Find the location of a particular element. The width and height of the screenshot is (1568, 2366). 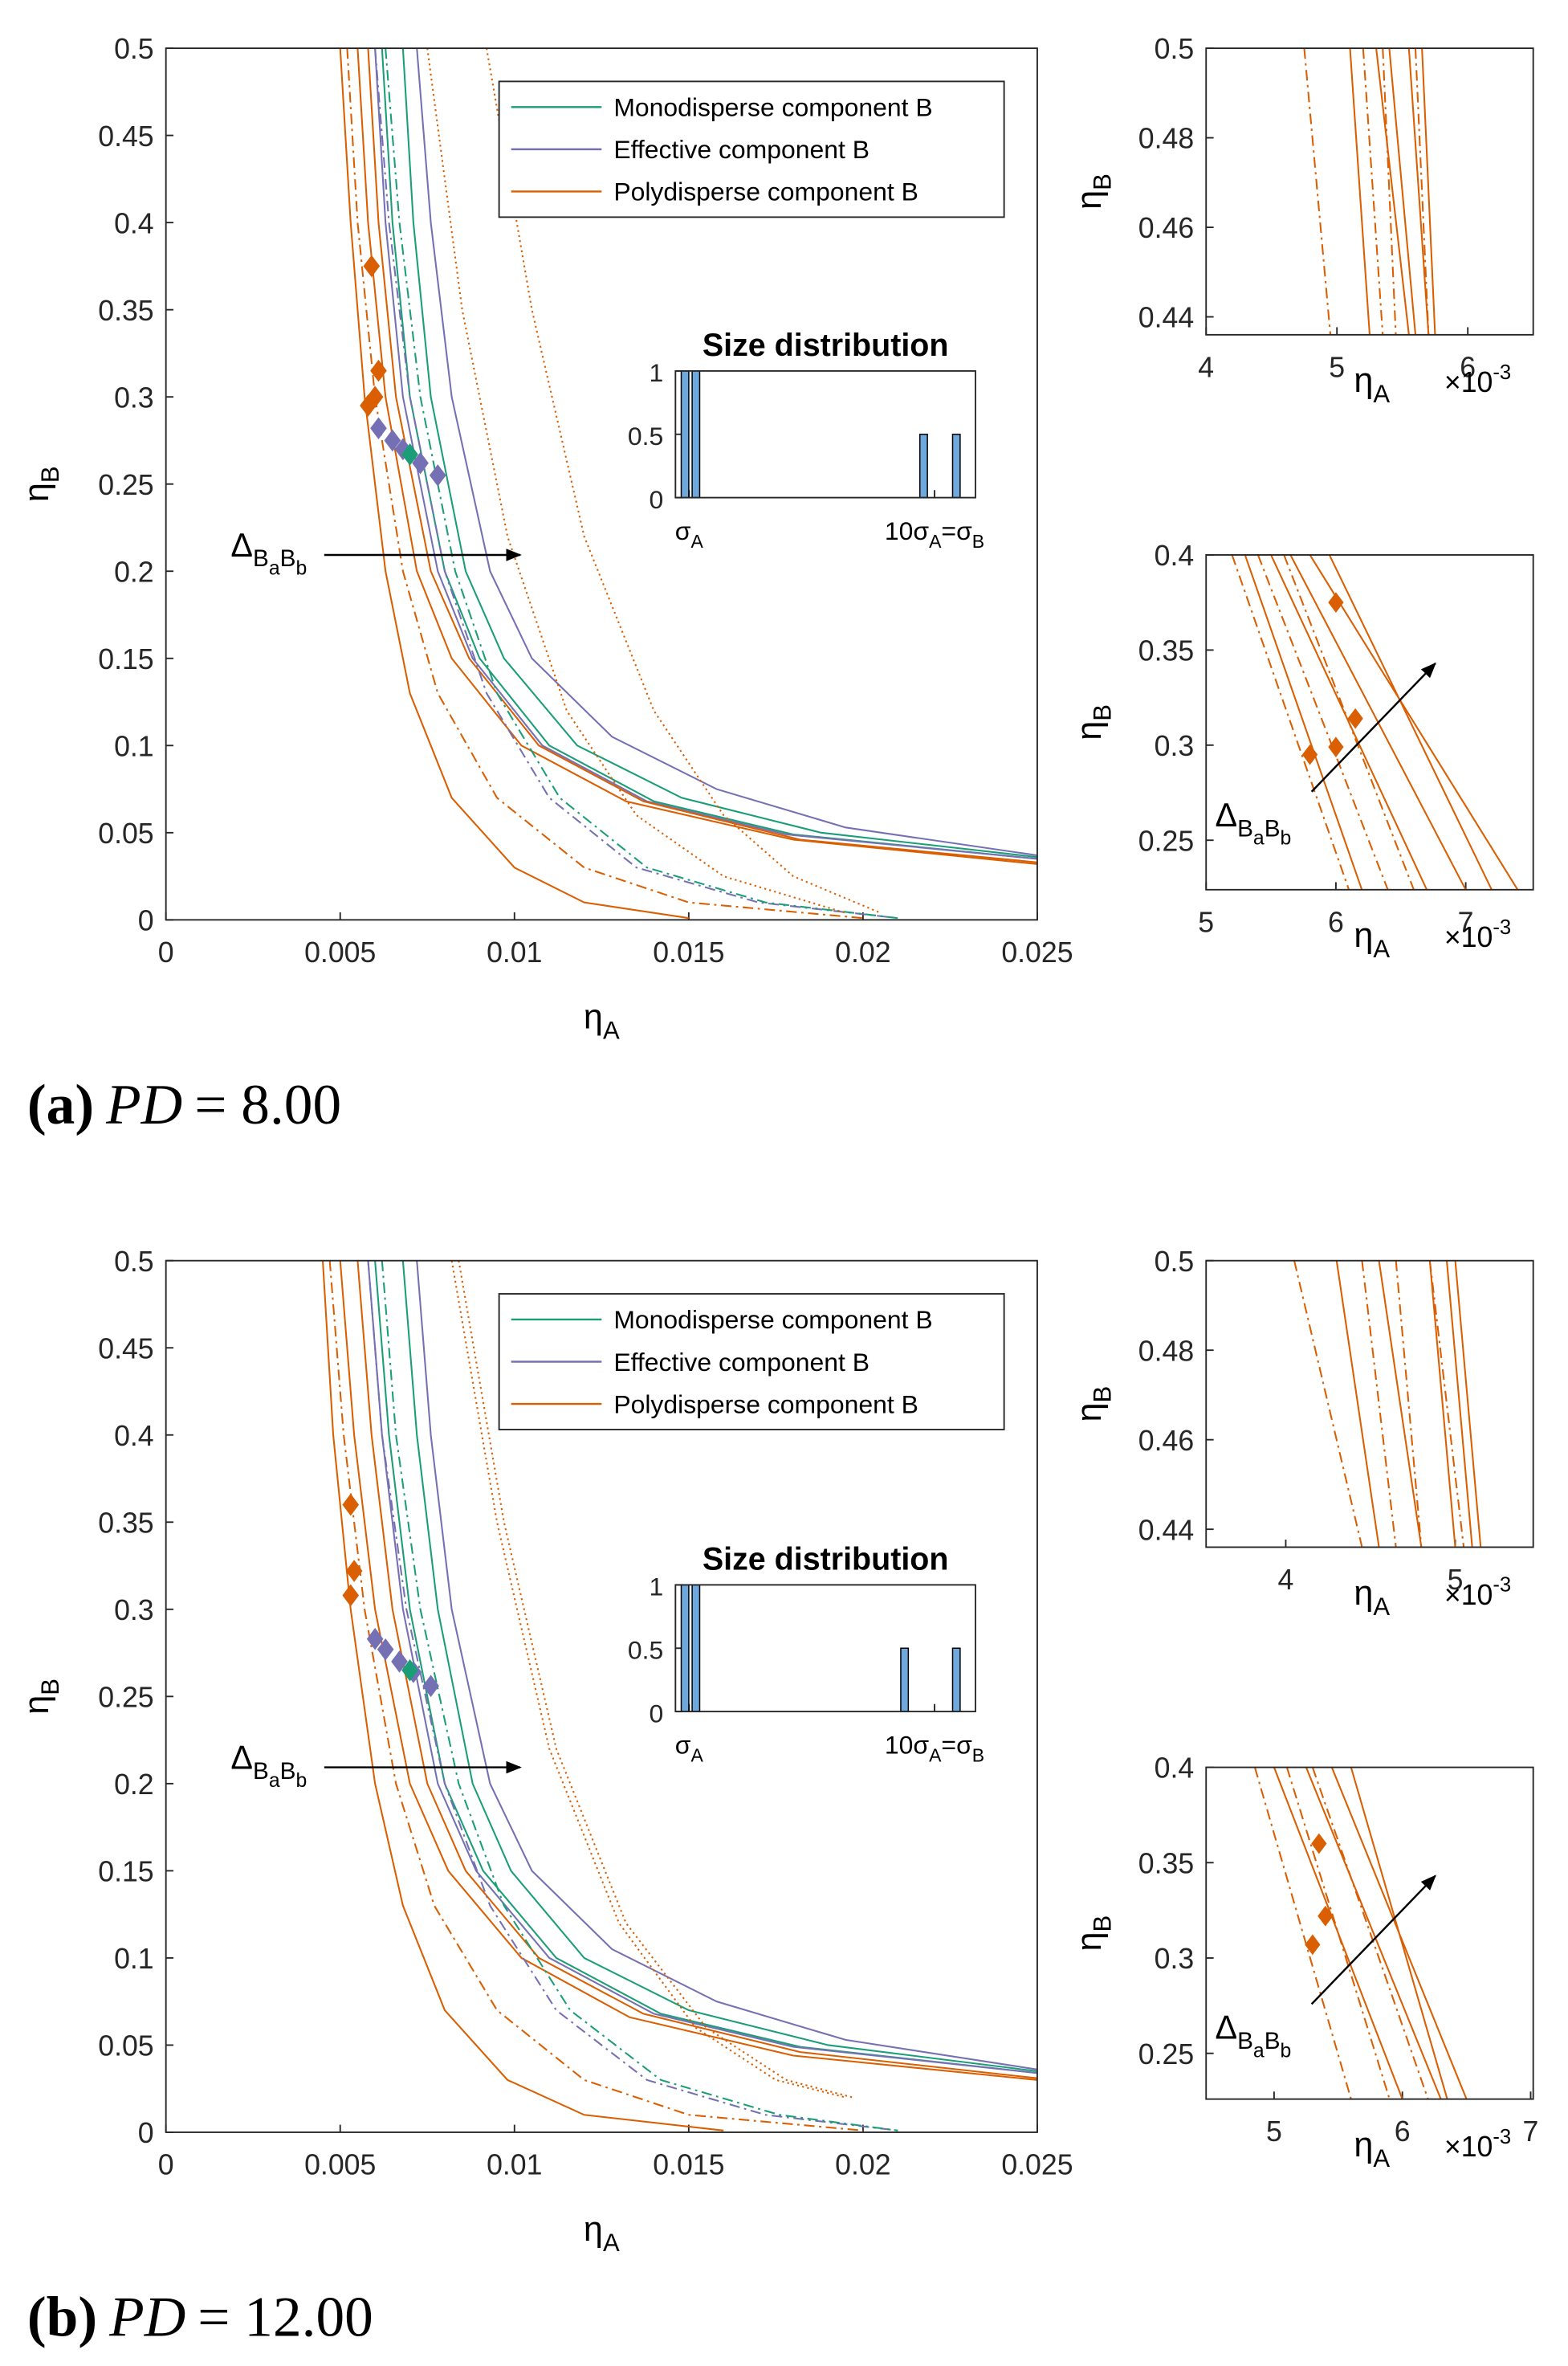

lines is located at coordinates (1387, 1404).